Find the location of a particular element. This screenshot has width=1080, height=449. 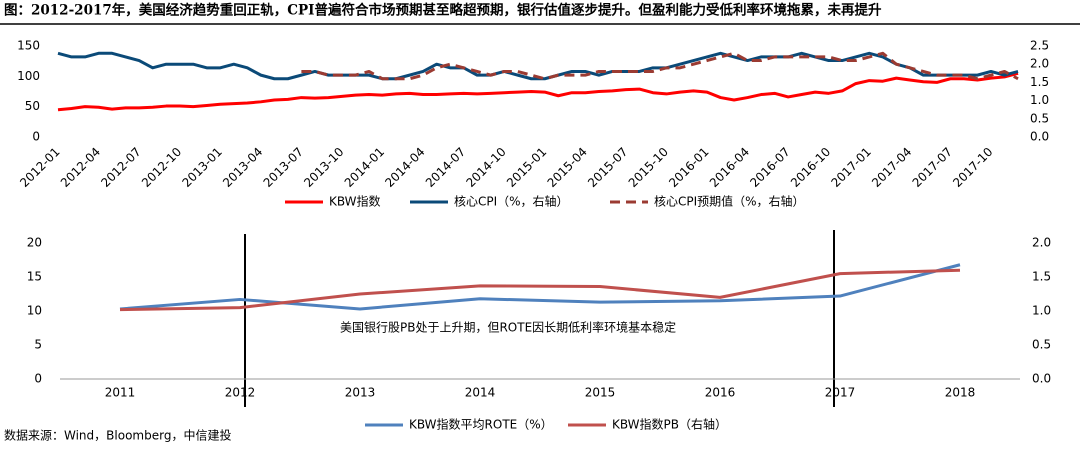

x-tick-label: 2015 is located at coordinates (600, 393).